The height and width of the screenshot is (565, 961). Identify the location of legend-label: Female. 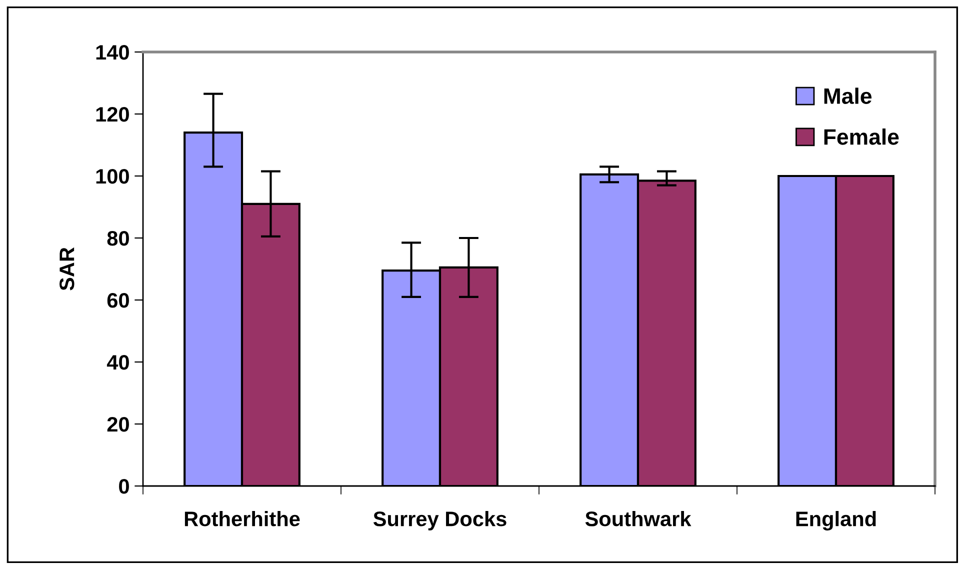
(861, 136).